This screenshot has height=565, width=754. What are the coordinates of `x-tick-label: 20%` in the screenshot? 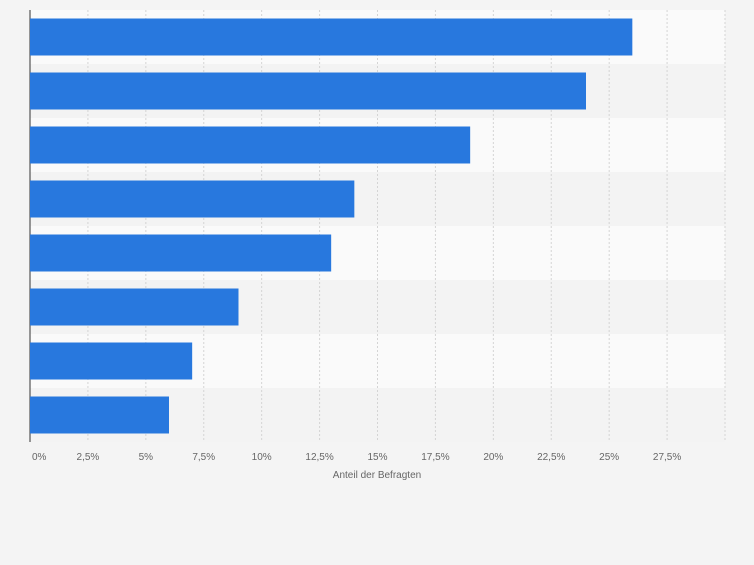 It's located at (493, 457).